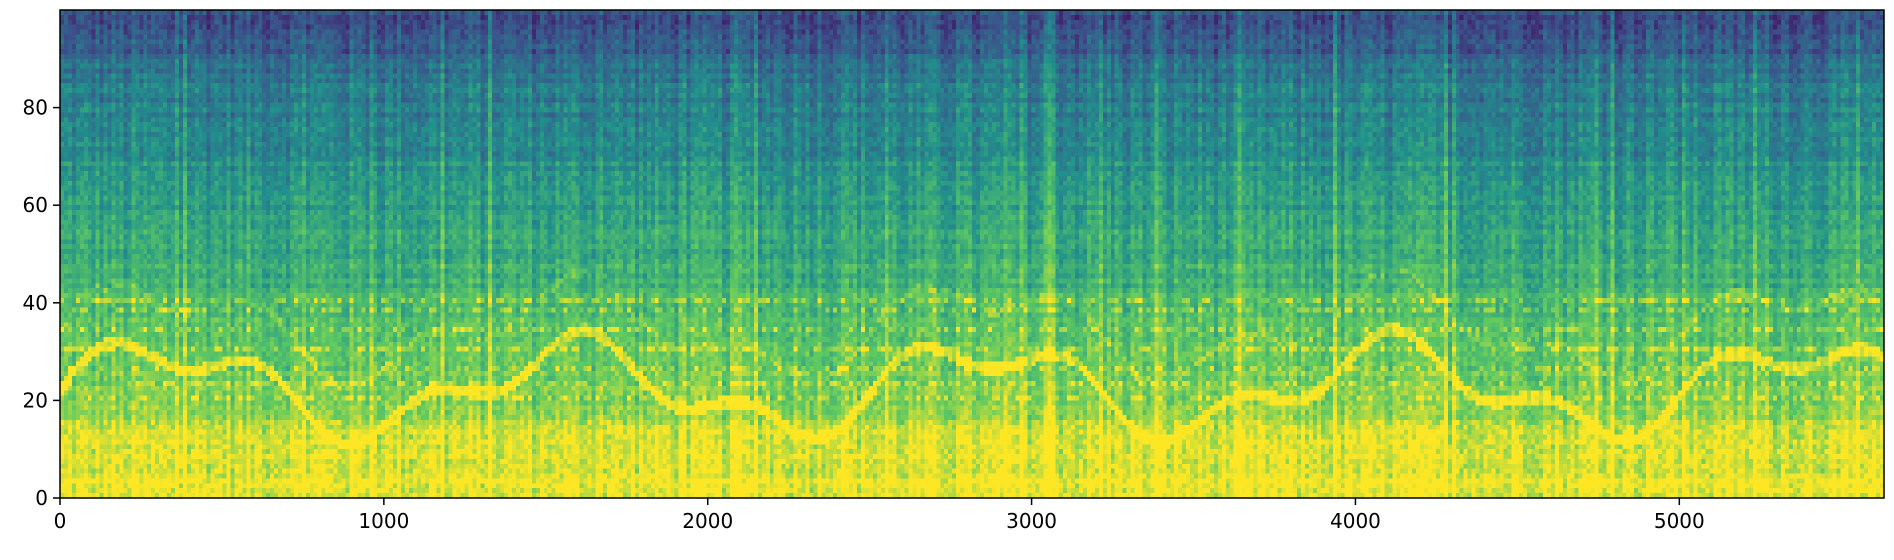  Describe the element at coordinates (1031, 521) in the screenshot. I see `x-tick-label: 3000` at that location.